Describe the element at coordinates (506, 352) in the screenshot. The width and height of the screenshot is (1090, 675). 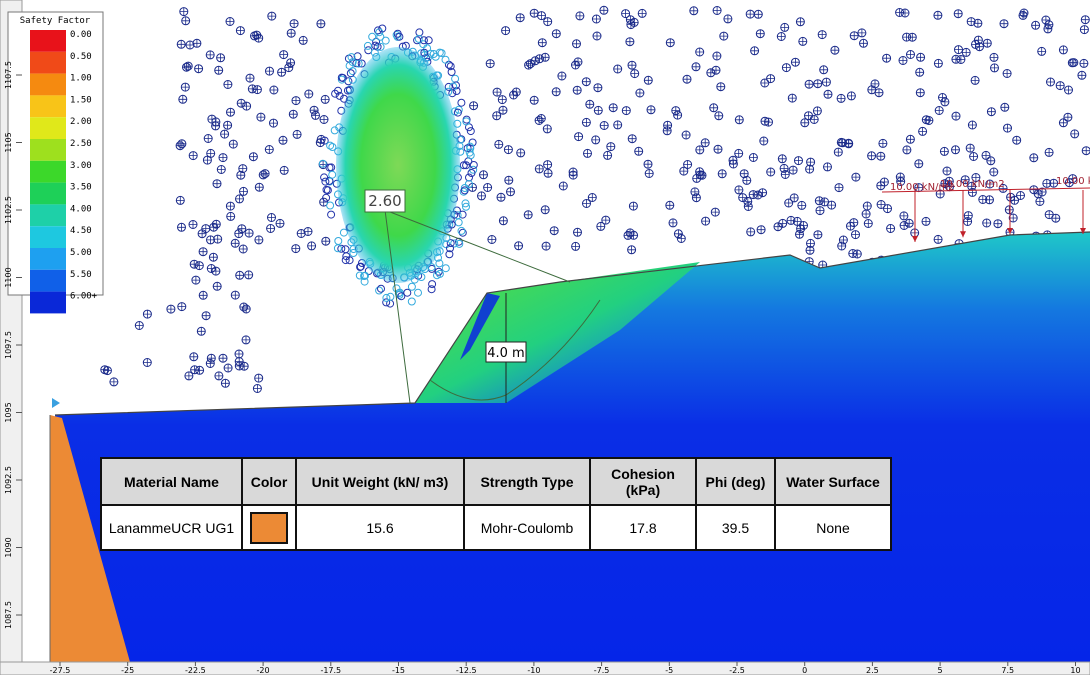
I see `height-label-box` at that location.